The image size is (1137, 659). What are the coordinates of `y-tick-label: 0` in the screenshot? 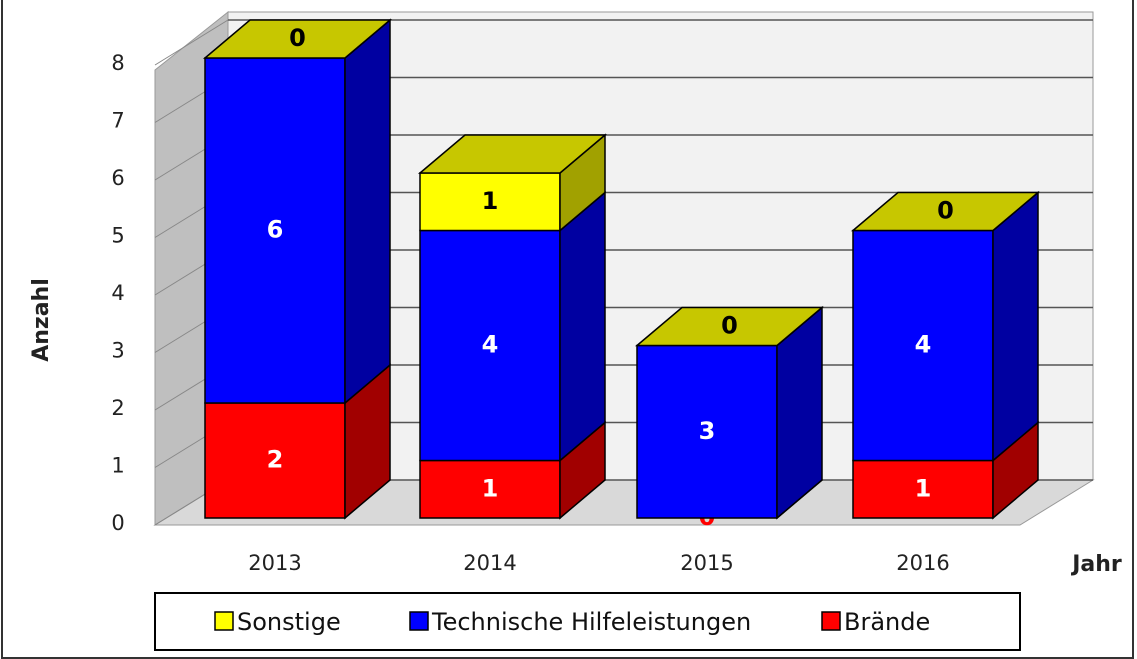 It's located at (117, 523).